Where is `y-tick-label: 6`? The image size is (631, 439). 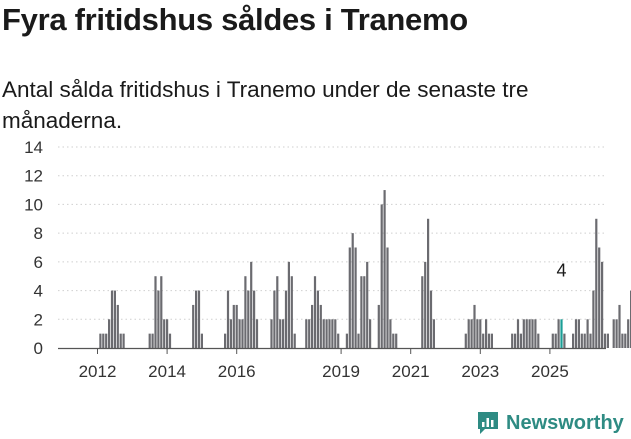 y-tick-label: 6 is located at coordinates (38, 262).